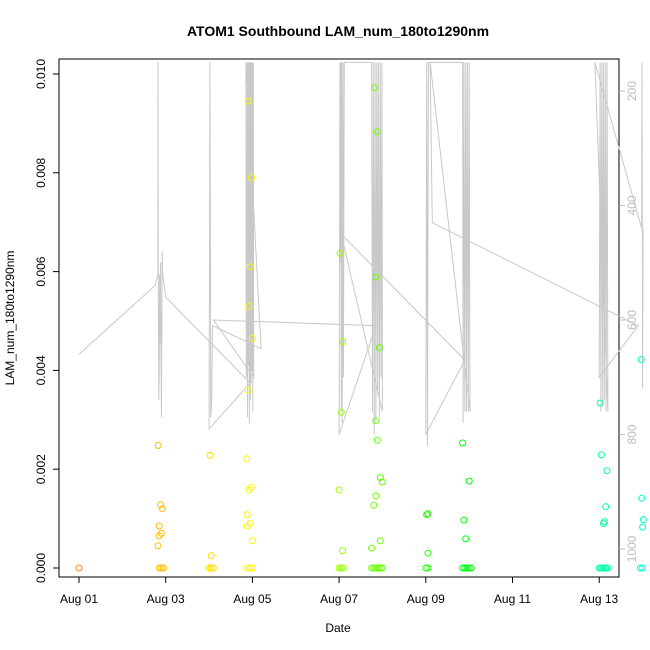 The width and height of the screenshot is (650, 650). I want to click on y-tick-label: 0.000, so click(41, 568).